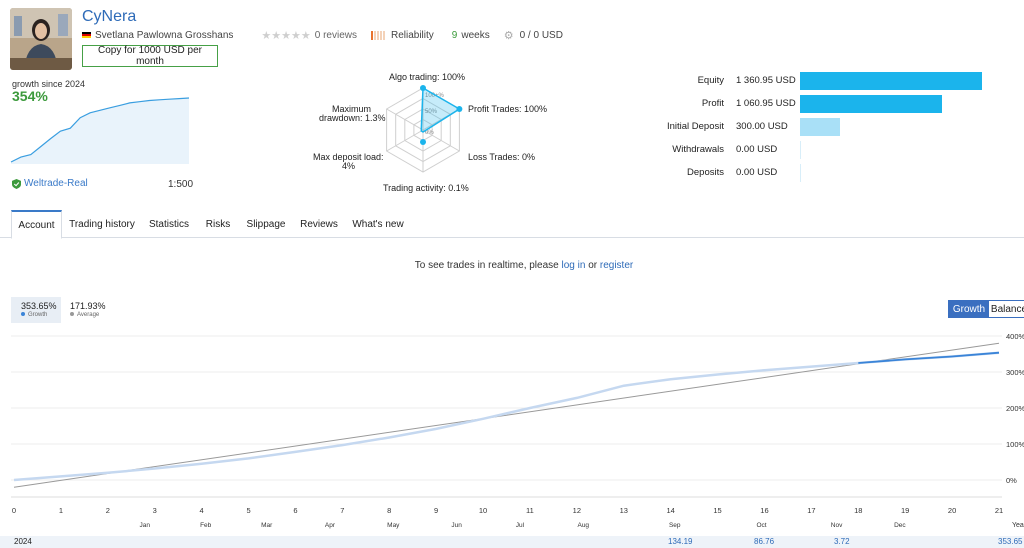 The width and height of the screenshot is (1024, 548). Describe the element at coordinates (680, 541) in the screenshot. I see `year-sep-value: 134.19` at that location.